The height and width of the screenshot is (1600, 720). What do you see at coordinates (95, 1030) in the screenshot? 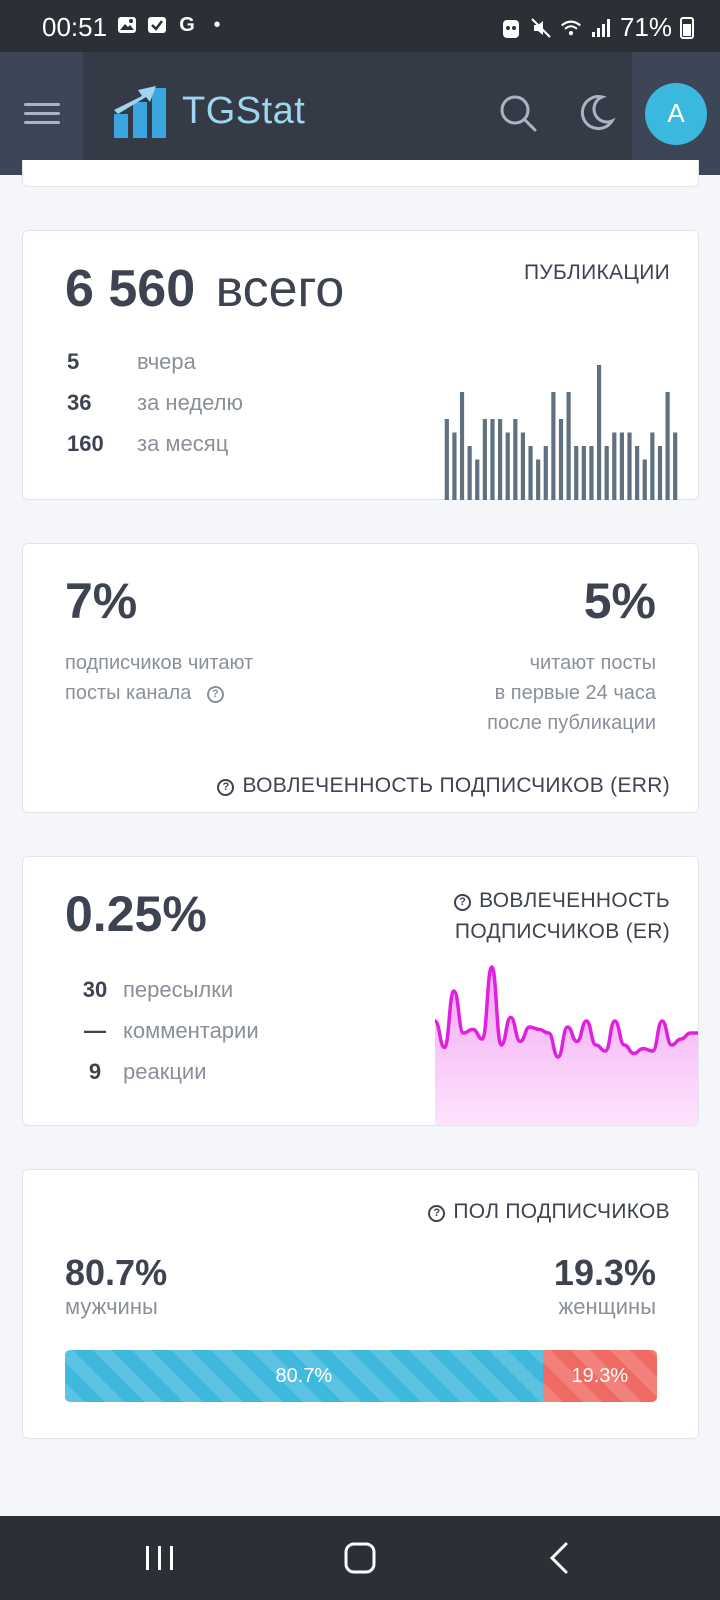
I see `stat-value: —` at bounding box center [95, 1030].